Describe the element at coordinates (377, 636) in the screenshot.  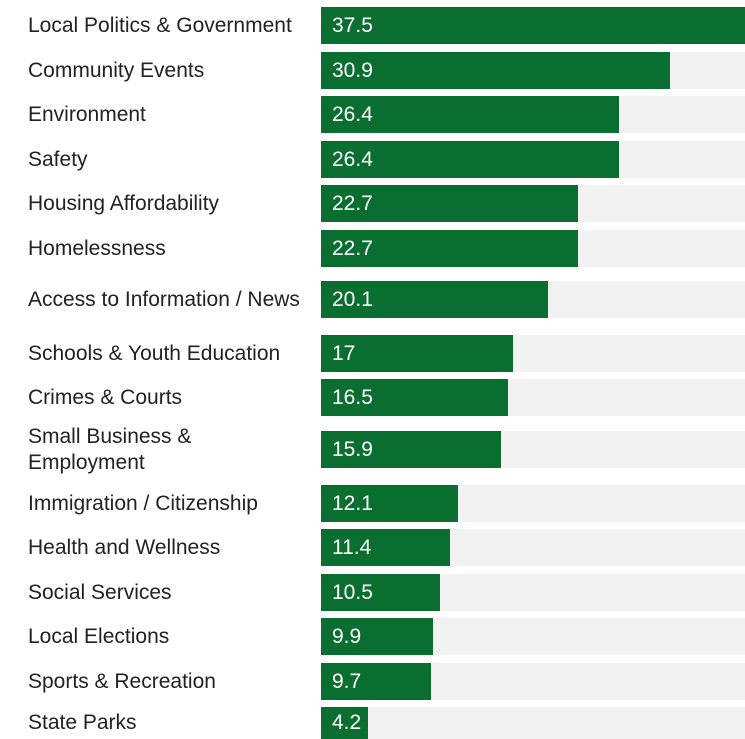
I see `bar: 9.9` at that location.